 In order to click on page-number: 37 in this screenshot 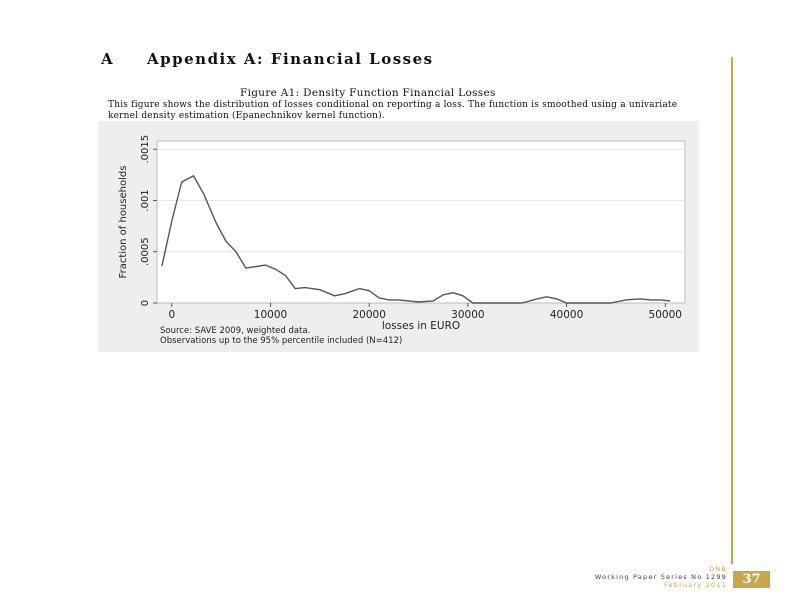, I will do `click(751, 579)`.